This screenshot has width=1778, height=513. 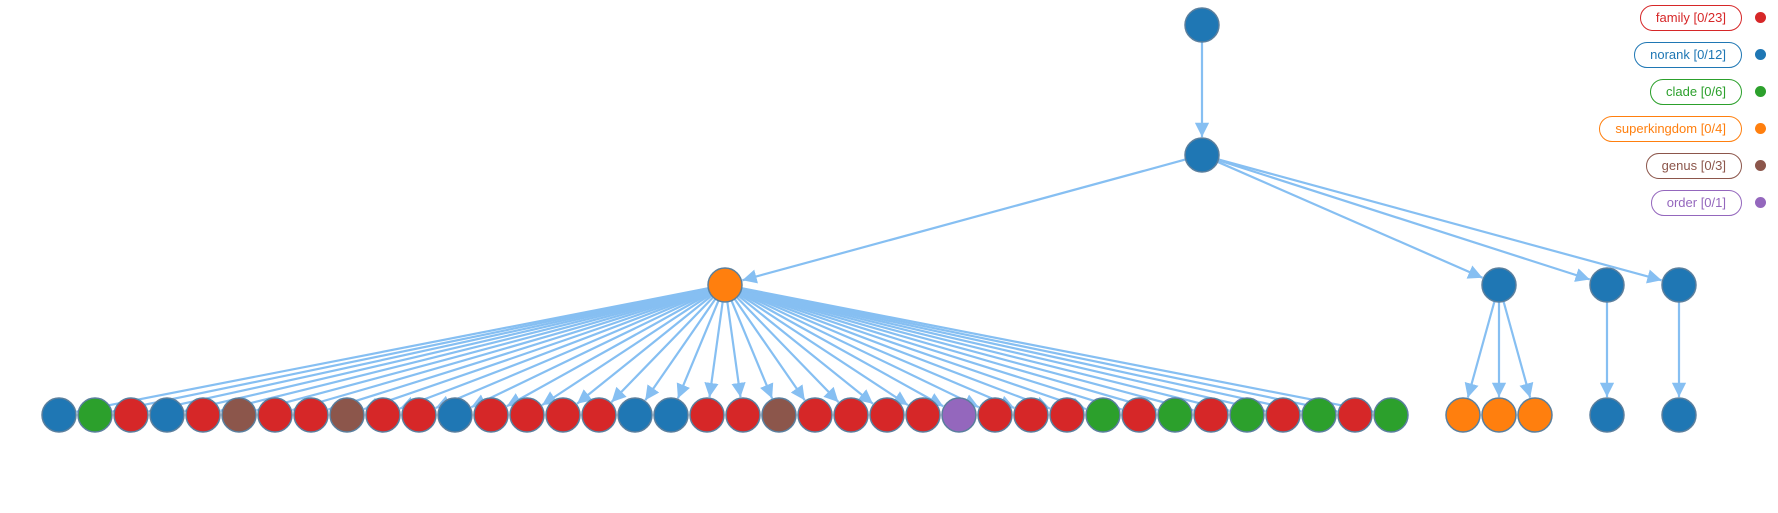 I want to click on legend-label: order [0/1], so click(x=1696, y=203).